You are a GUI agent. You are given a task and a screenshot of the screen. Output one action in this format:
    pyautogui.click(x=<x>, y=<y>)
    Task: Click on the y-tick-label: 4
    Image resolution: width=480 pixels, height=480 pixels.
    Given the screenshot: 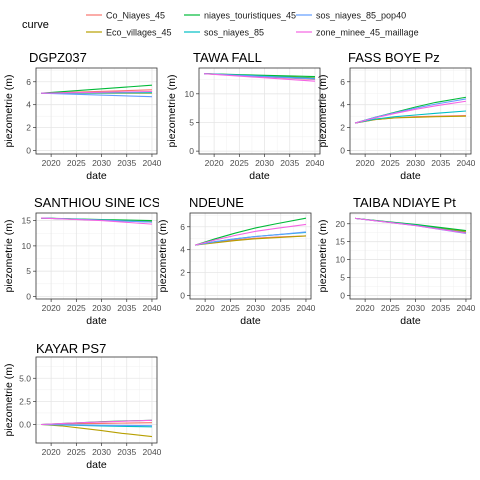 What is the action you would take?
    pyautogui.click(x=182, y=250)
    